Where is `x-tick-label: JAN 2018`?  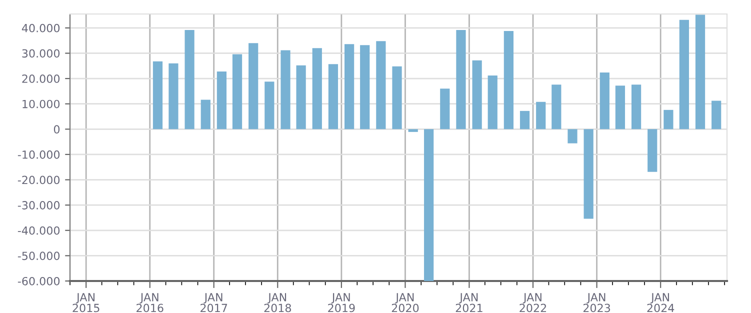
x-tick-label: JAN 2018 is located at coordinates (278, 302).